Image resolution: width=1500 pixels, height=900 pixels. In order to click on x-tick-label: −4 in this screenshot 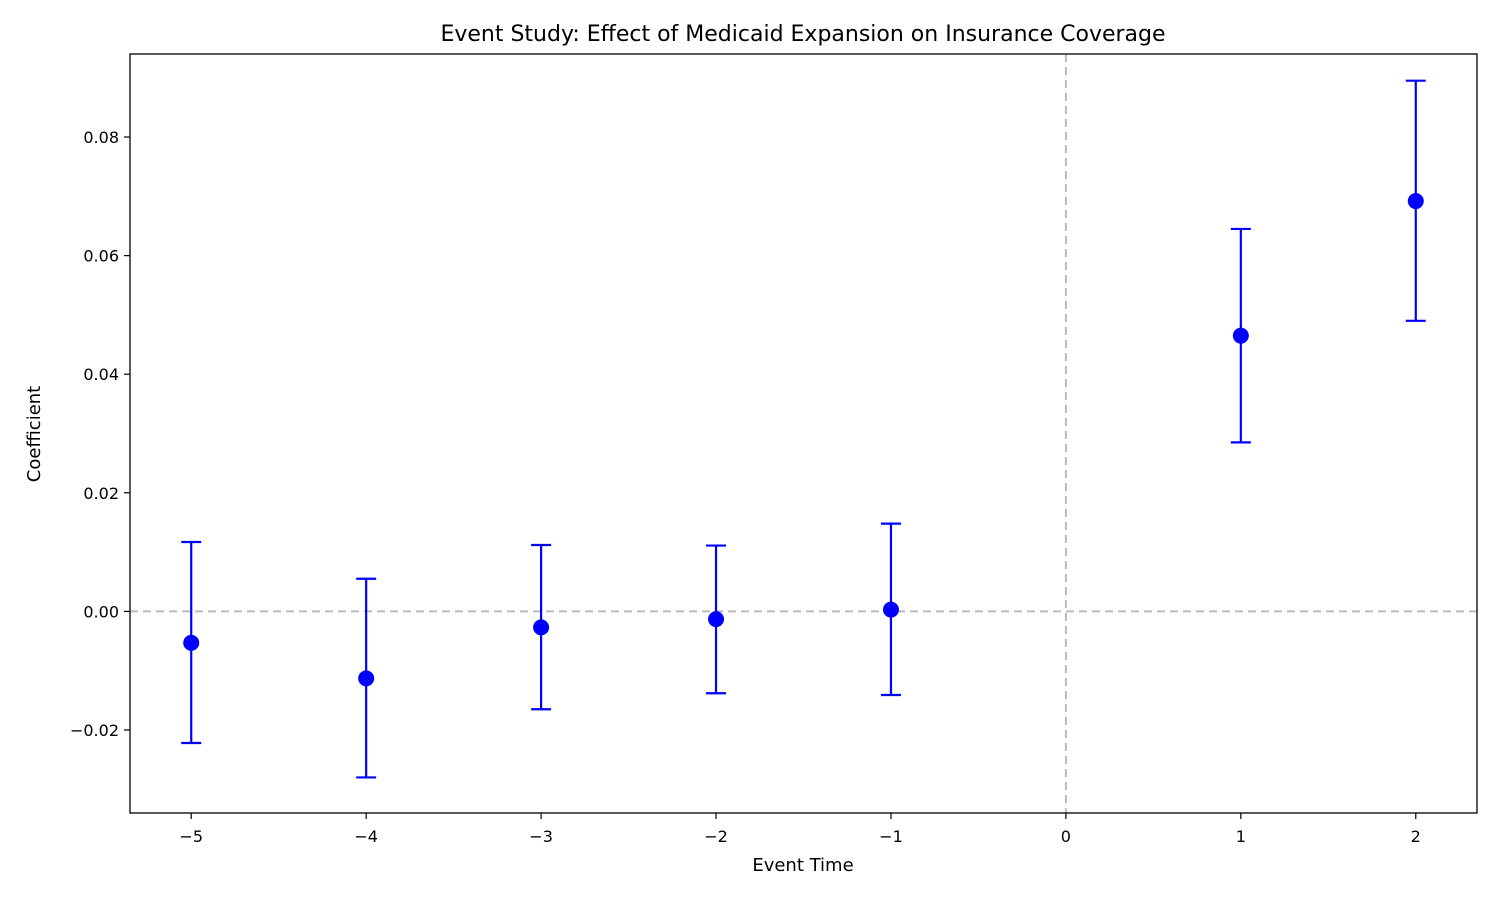, I will do `click(366, 836)`.